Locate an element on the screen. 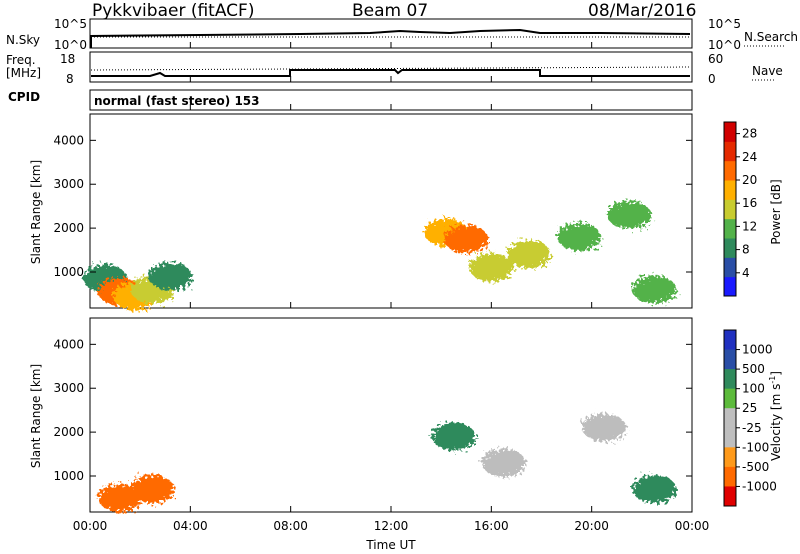 The width and height of the screenshot is (800, 554). y-tick-label-0-0: 1000 is located at coordinates (68, 272).